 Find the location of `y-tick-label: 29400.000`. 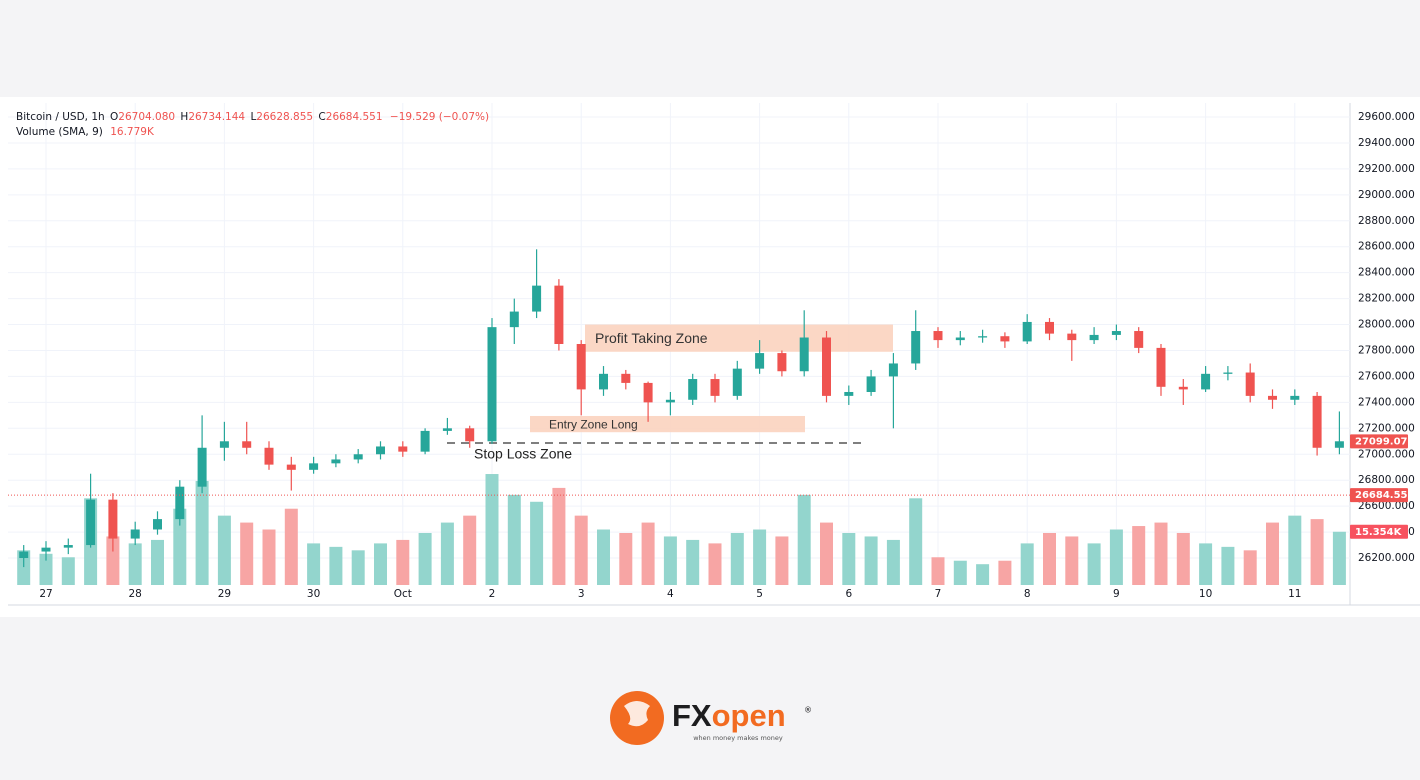

y-tick-label: 29400.000 is located at coordinates (1386, 143).